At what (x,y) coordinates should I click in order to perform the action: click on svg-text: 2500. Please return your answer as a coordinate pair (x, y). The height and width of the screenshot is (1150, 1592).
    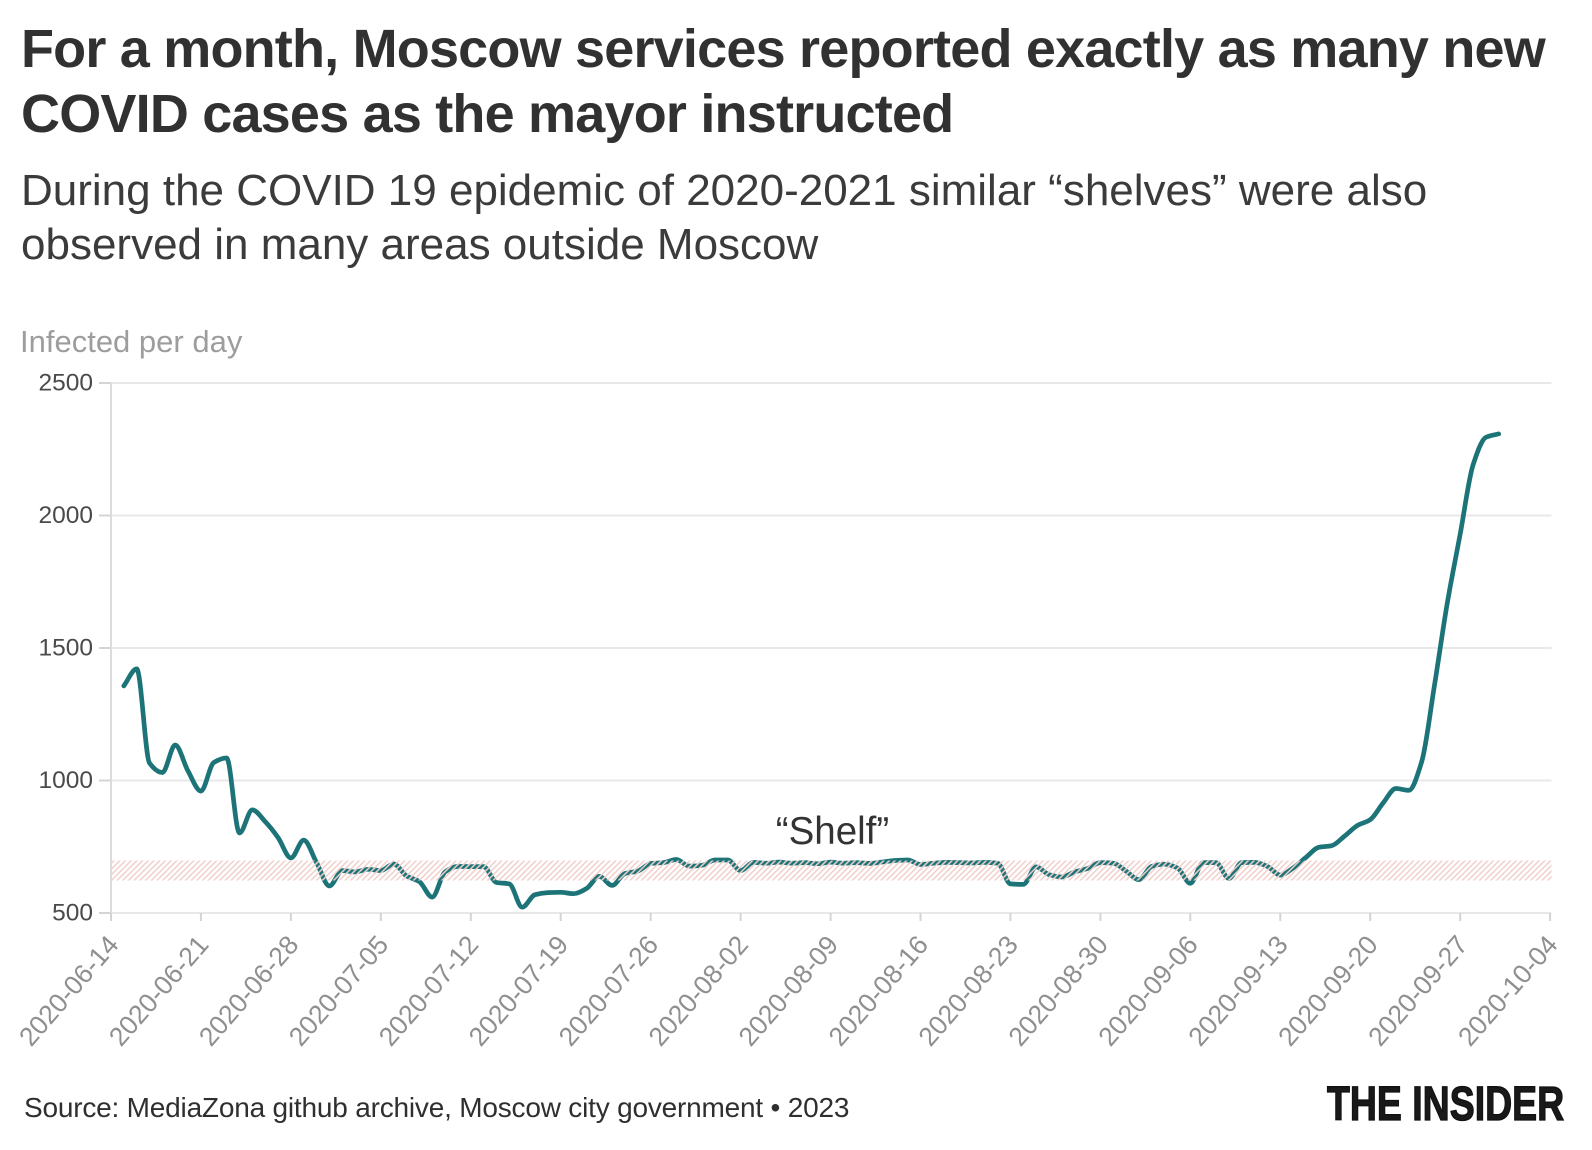
    Looking at the image, I should click on (65, 383).